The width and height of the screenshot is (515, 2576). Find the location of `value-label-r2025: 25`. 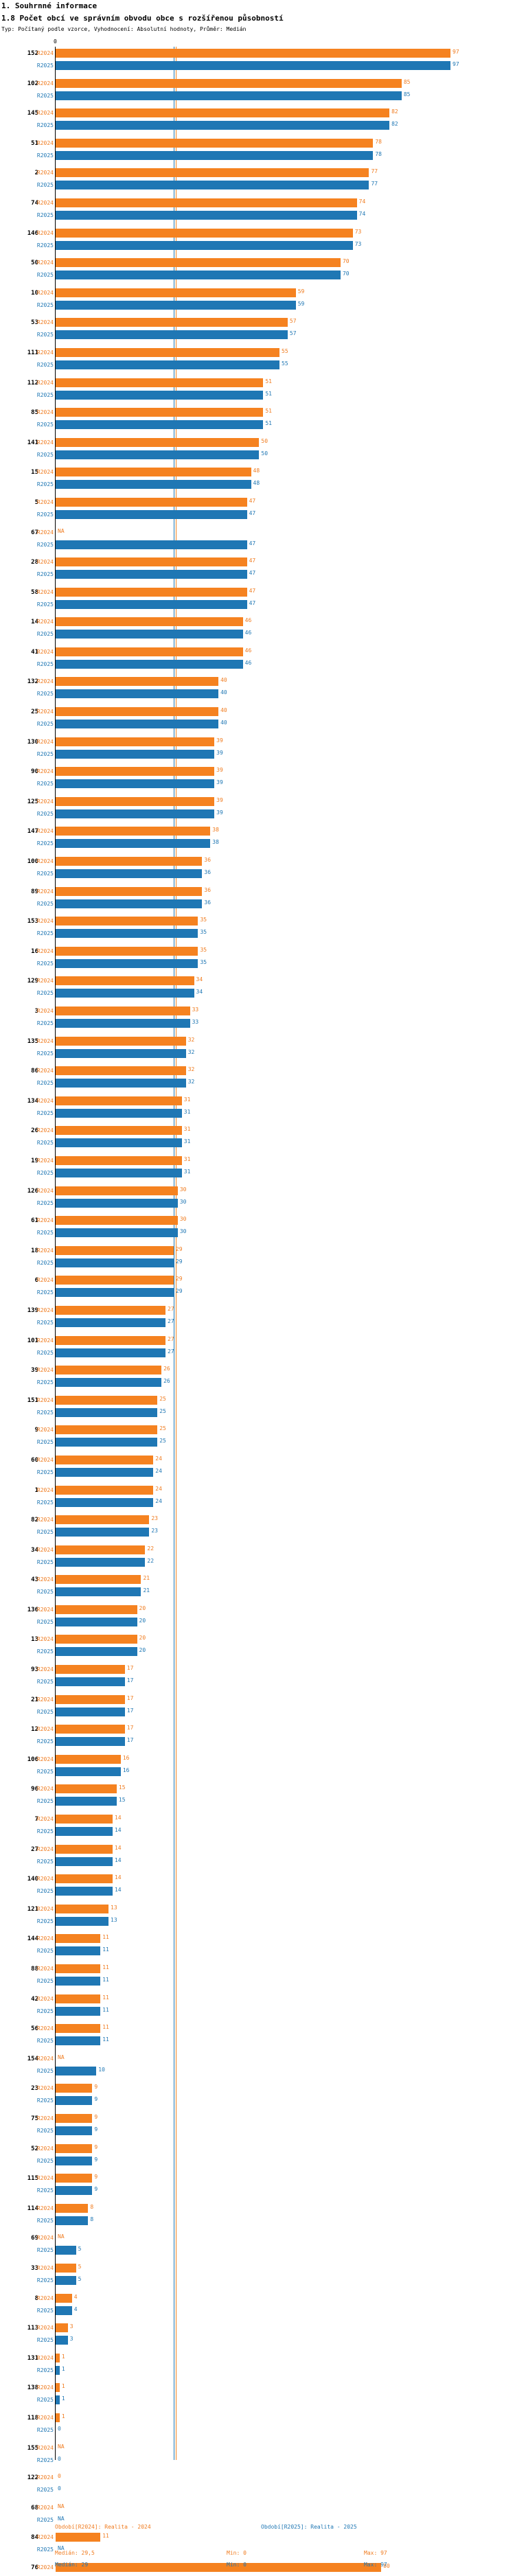

value-label-r2025: 25 is located at coordinates (162, 1442).